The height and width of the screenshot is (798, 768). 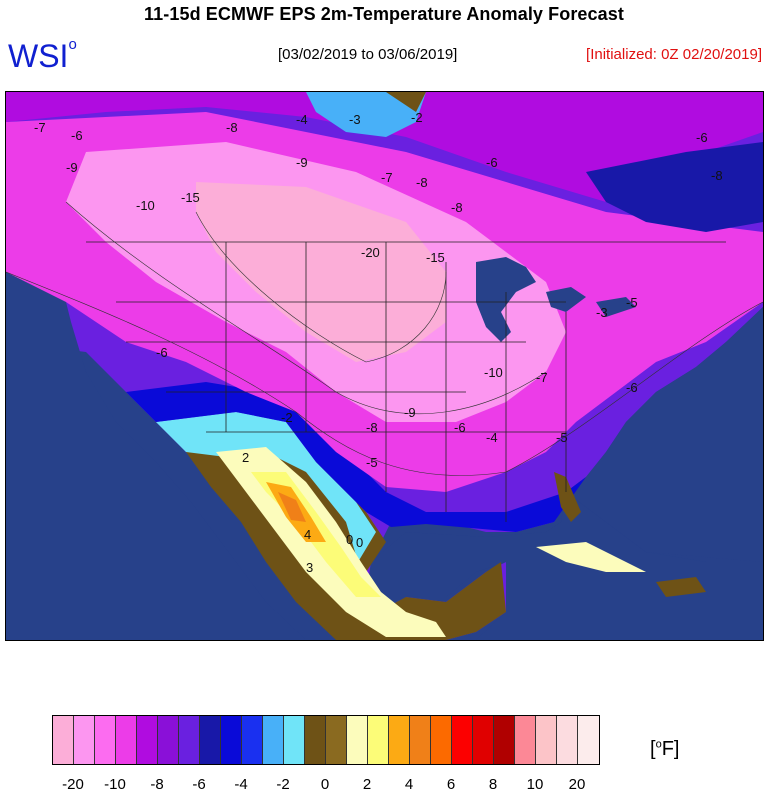 I want to click on unit-bracket: [, so click(x=653, y=749).